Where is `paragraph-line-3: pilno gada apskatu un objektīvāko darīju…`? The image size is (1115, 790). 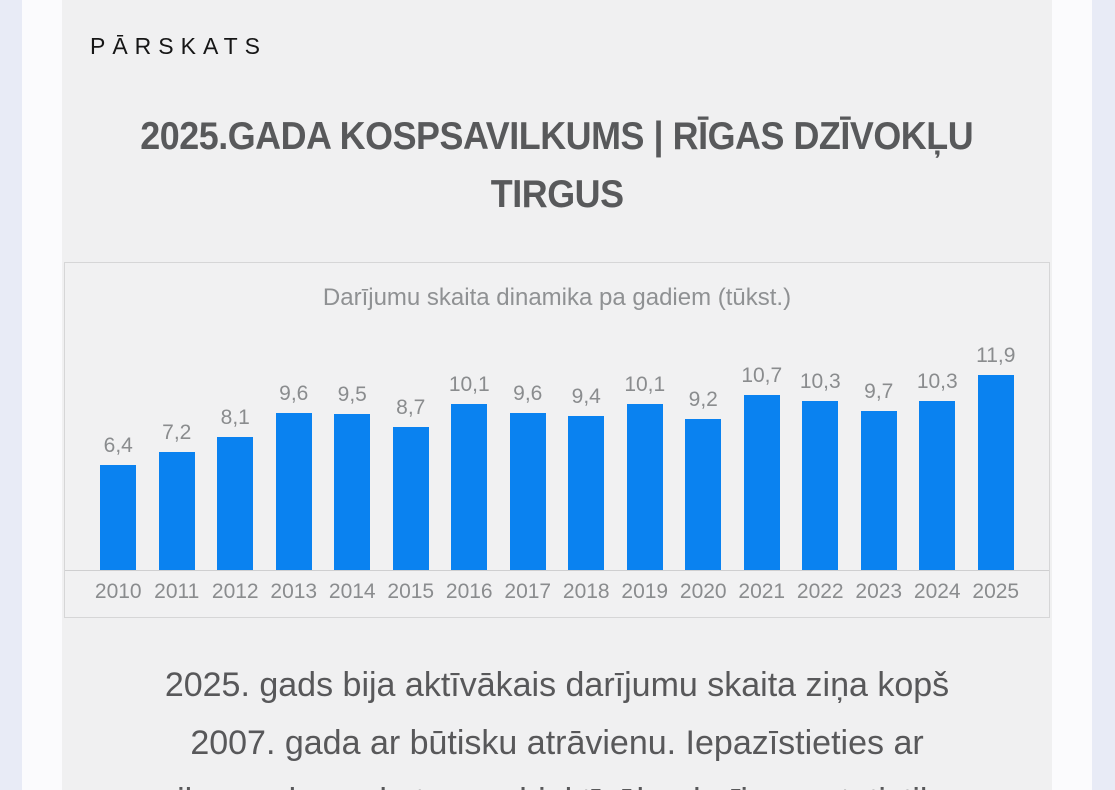 paragraph-line-3: pilno gada apskatu un objektīvāko darīju… is located at coordinates (557, 786).